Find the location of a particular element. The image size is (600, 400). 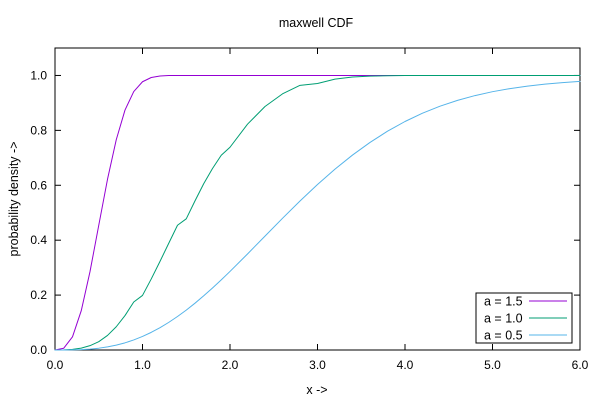

y-tick-label: 0.6 is located at coordinates (38, 185).